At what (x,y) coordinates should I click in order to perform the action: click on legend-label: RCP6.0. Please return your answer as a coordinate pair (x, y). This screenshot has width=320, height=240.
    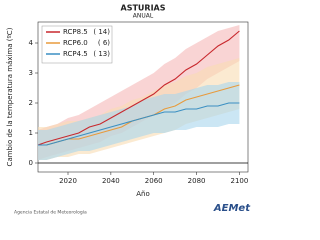
    Looking at the image, I should click on (75, 43).